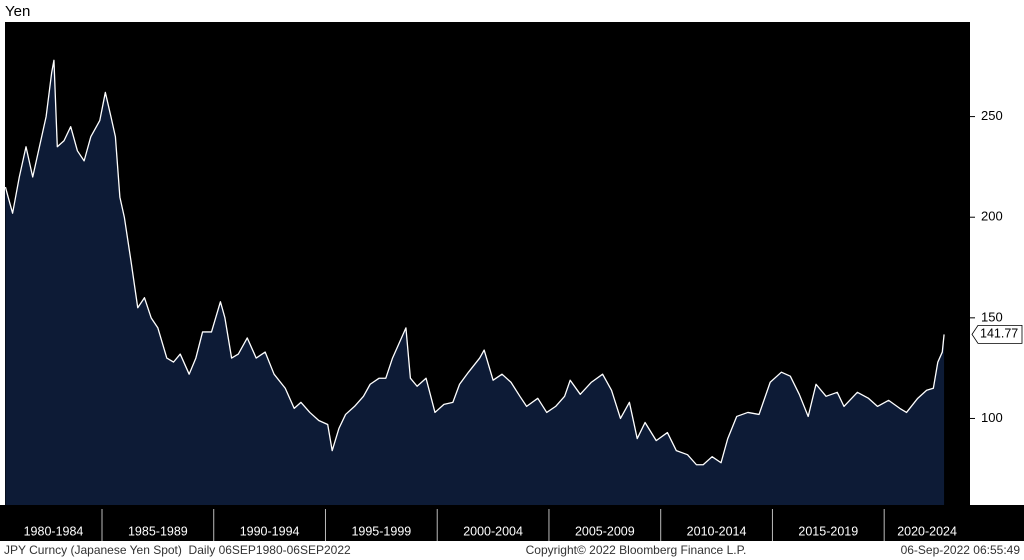 The width and height of the screenshot is (1024, 560). I want to click on x-period-label: 1990-1994, so click(270, 531).